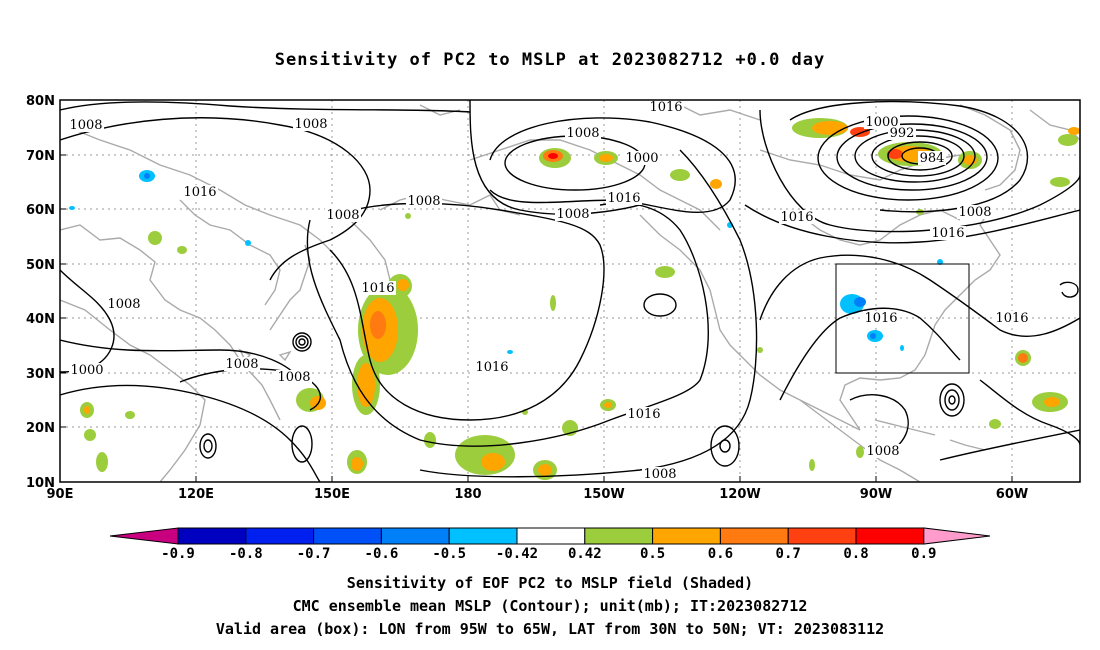 This screenshot has width=1100, height=650. What do you see at coordinates (1012, 494) in the screenshot?
I see `lon-tick: 60W` at bounding box center [1012, 494].